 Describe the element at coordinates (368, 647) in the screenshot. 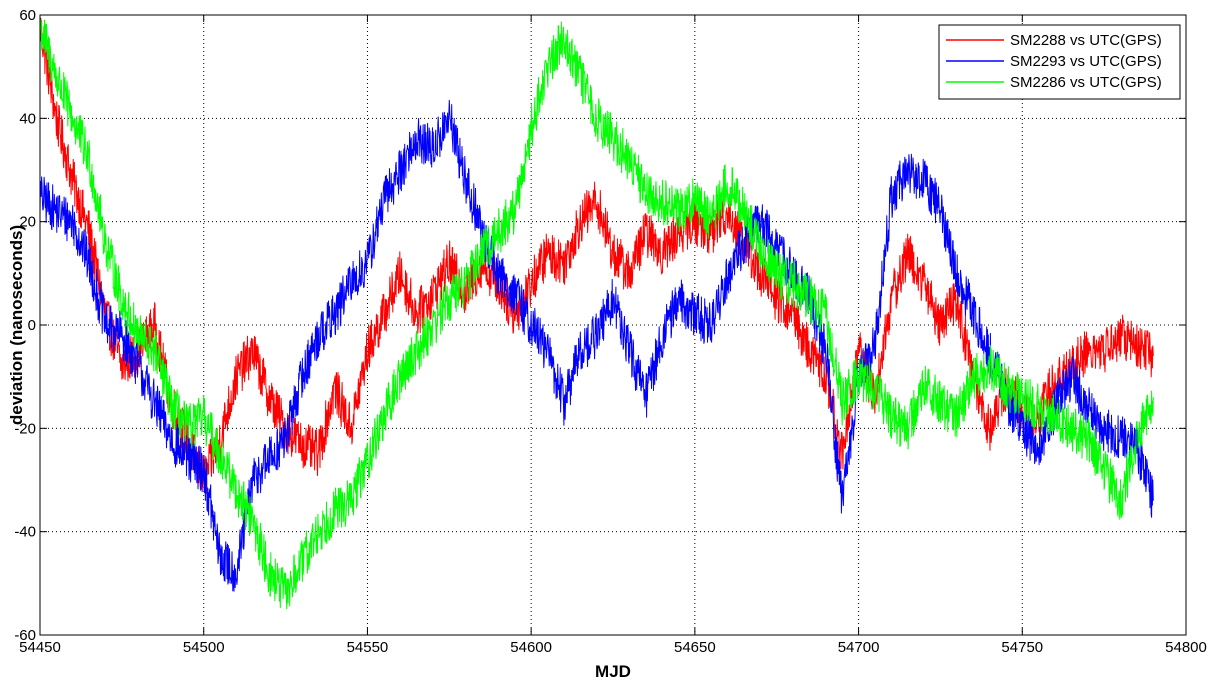

I see `x-tick-label: 54550` at that location.